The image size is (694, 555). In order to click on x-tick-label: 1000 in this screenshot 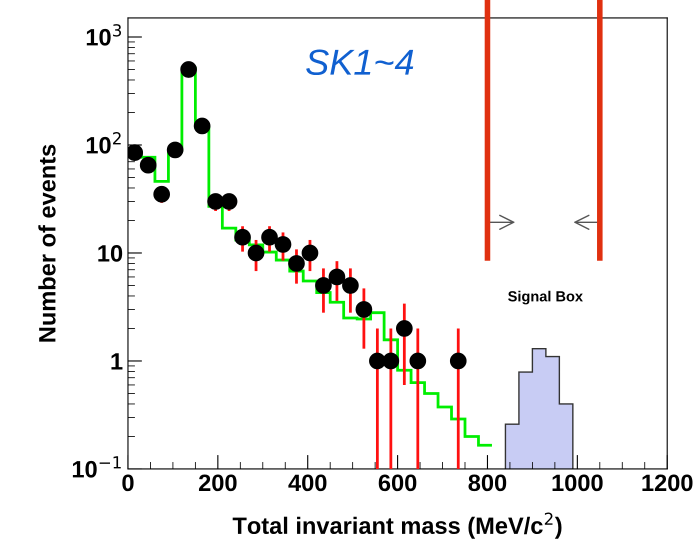, I will do `click(577, 483)`.